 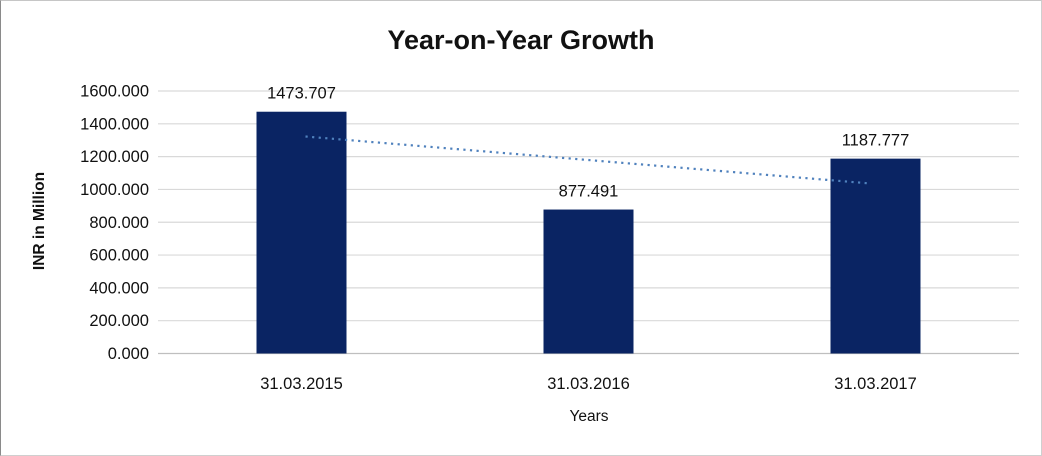 What do you see at coordinates (119, 288) in the screenshot?
I see `y-tick-label: 400.000` at bounding box center [119, 288].